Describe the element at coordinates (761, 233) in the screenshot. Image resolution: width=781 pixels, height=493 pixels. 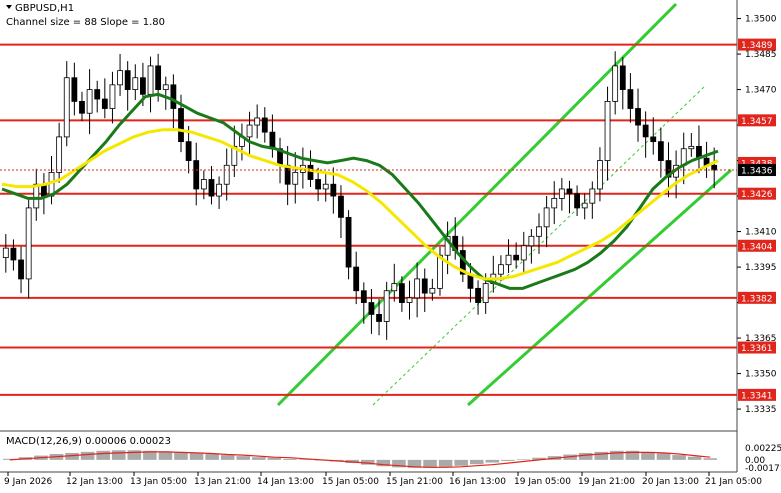
I see `y-tick-label: 1.3410` at that location.